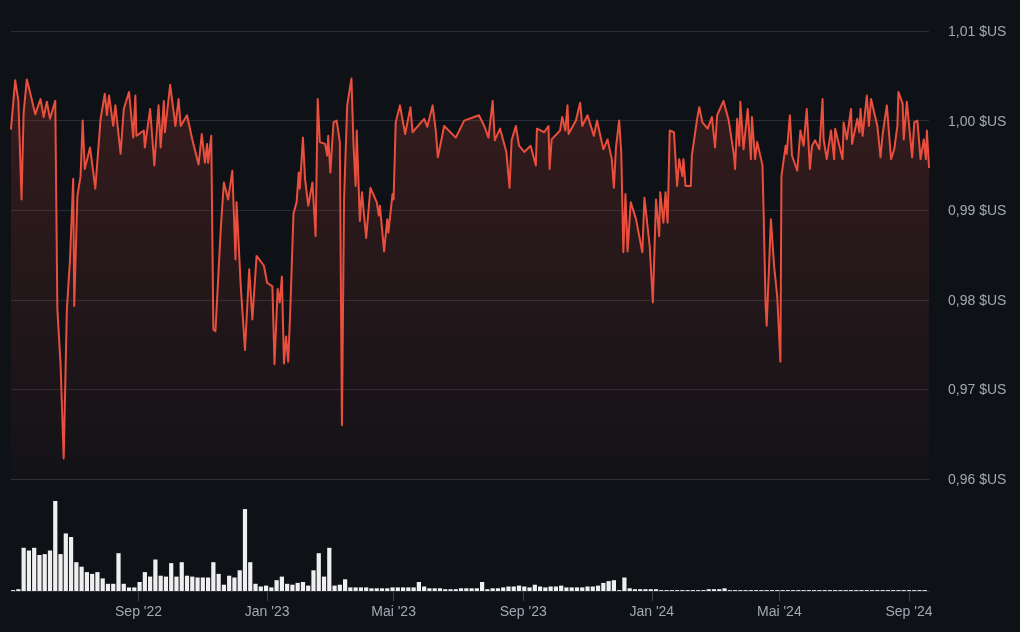  What do you see at coordinates (977, 31) in the screenshot?
I see `y-tick-label: 1,01 $US` at bounding box center [977, 31].